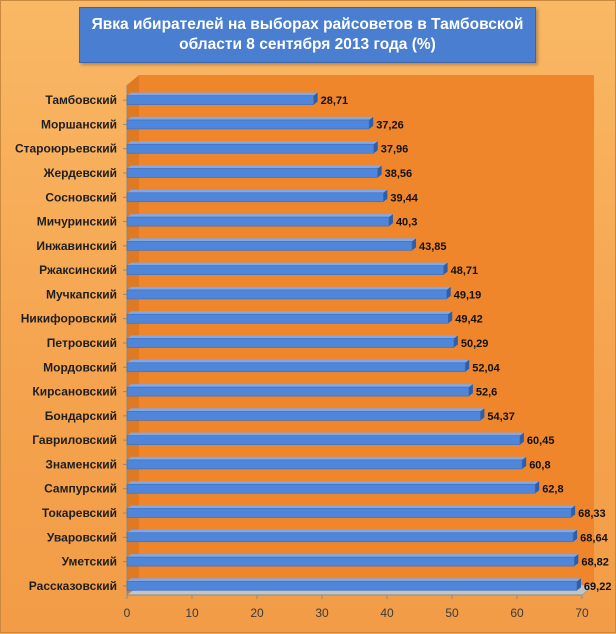 The width and height of the screenshot is (616, 634). What do you see at coordinates (433, 247) in the screenshot?
I see `data-label: 43,85` at bounding box center [433, 247].